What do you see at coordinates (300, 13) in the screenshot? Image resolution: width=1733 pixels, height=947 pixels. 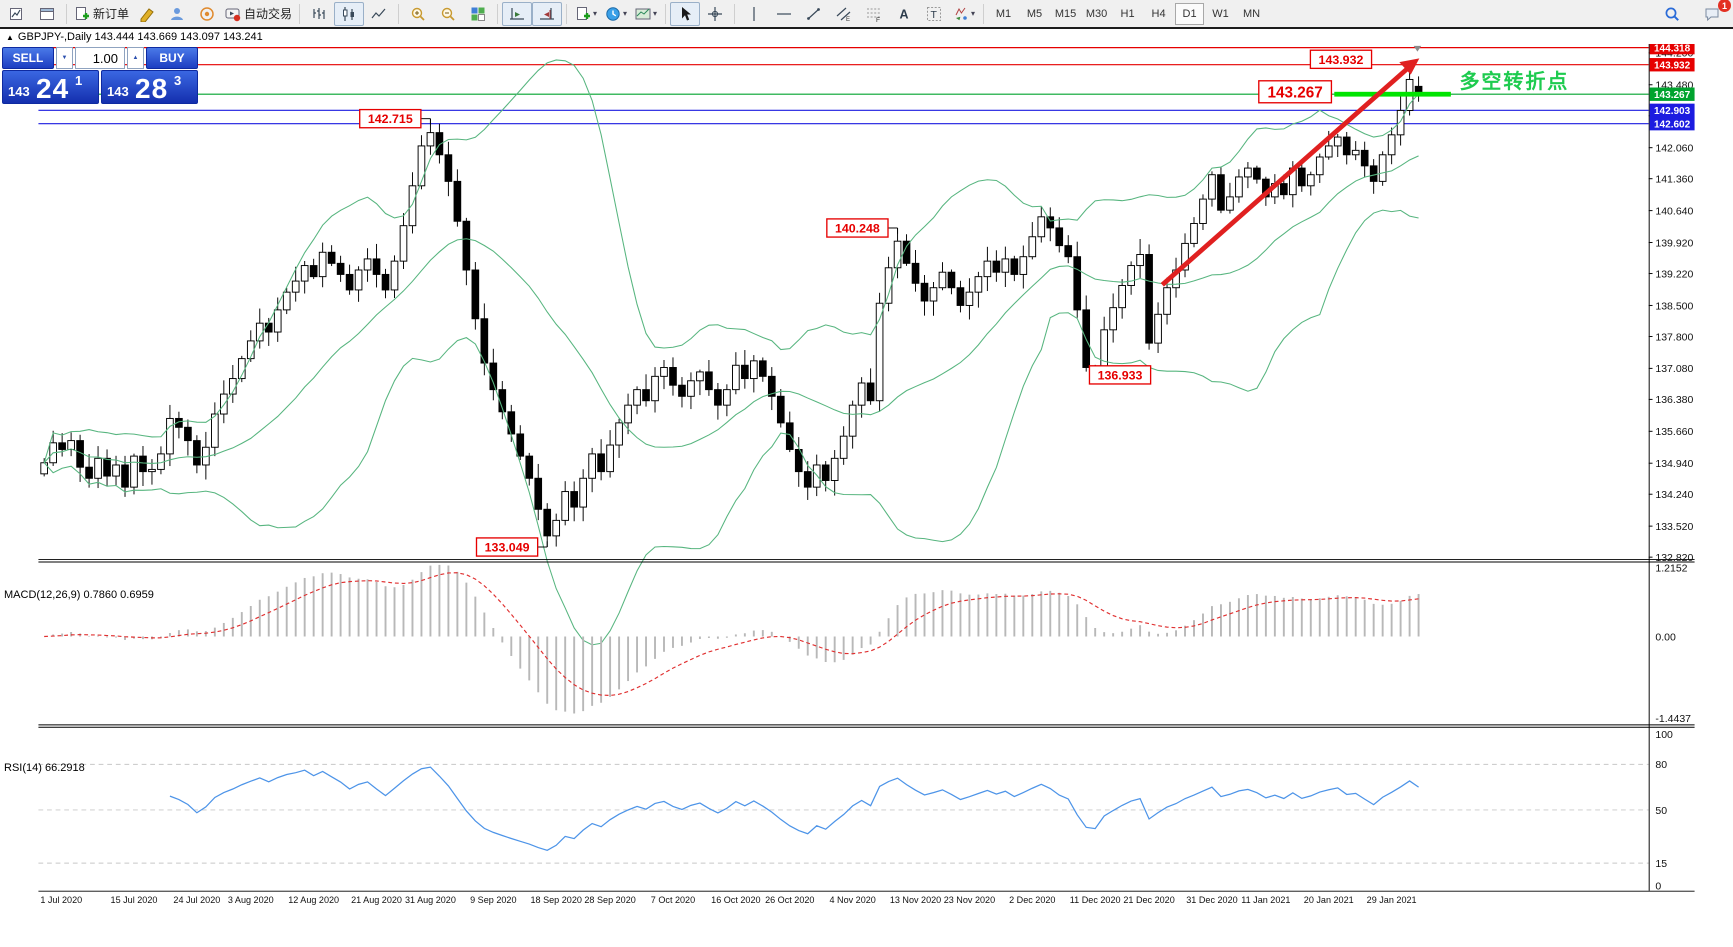 I see `toolbar-separator` at bounding box center [300, 13].